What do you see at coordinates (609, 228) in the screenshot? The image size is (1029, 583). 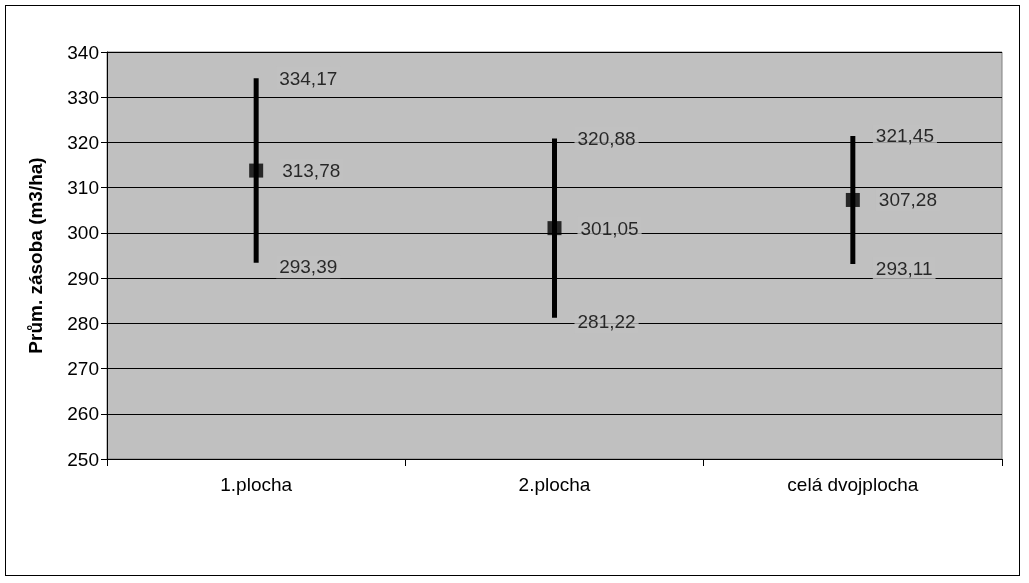 I see `data-label: 301,05` at bounding box center [609, 228].